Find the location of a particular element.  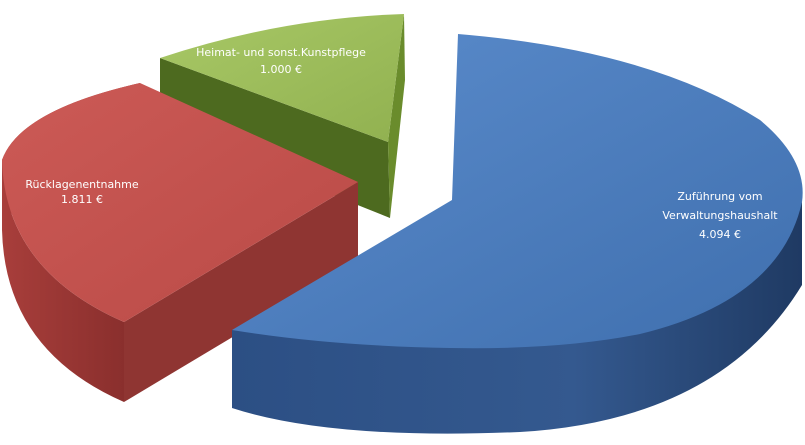

slice-label-ruecklagen: Rücklagenentnahme is located at coordinates (82, 184).